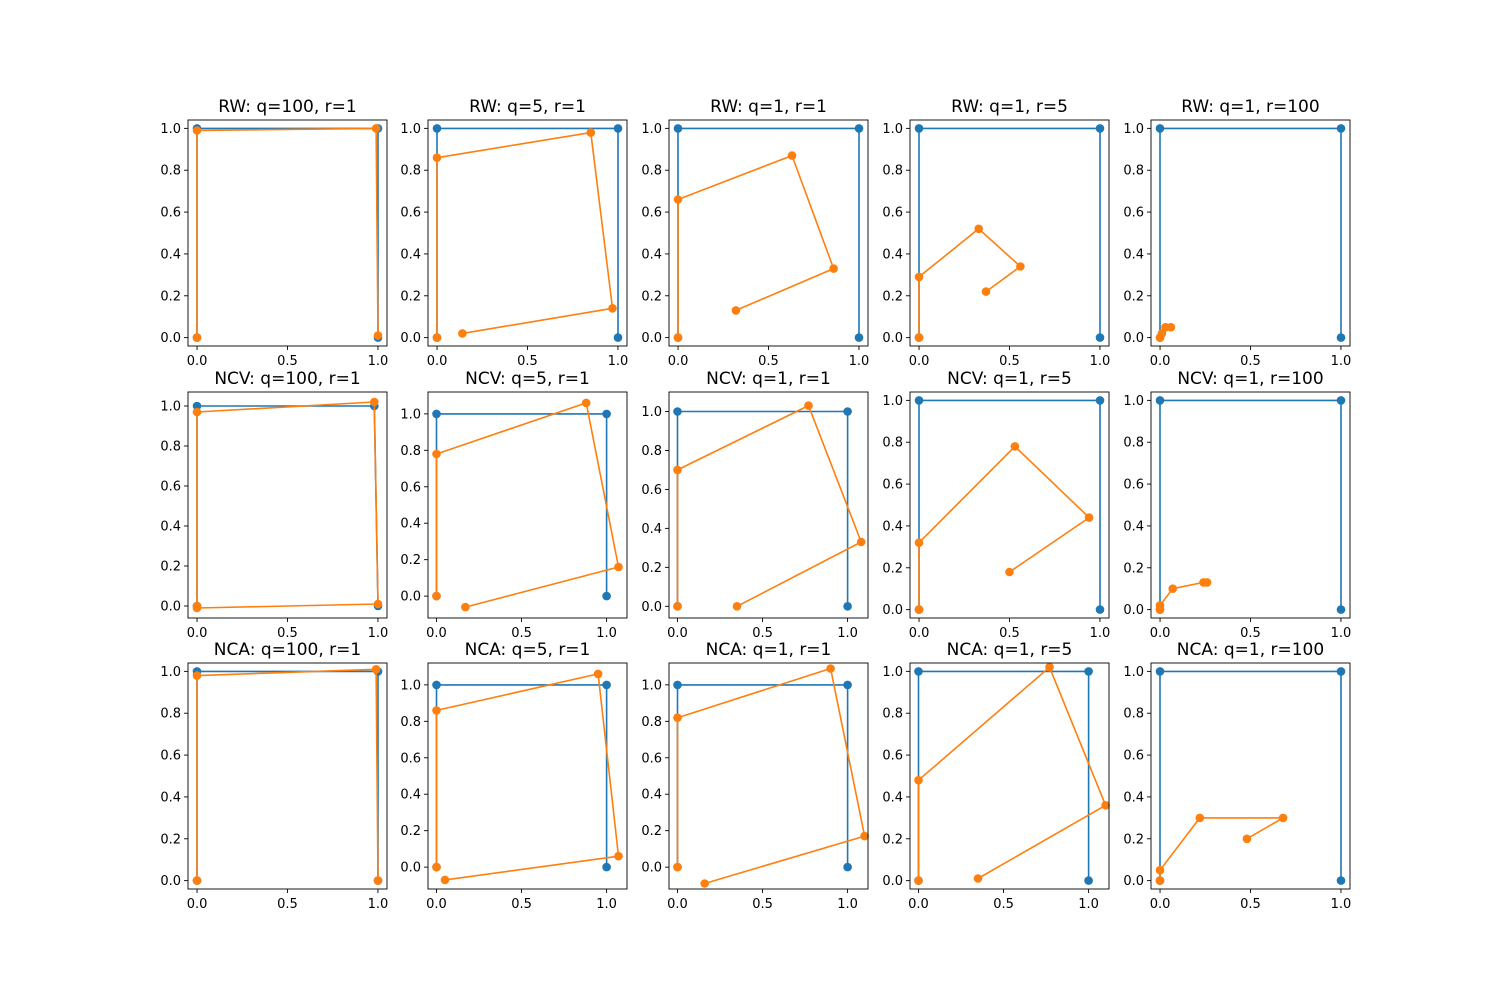 This screenshot has height=1000, width=1500. I want to click on subplot-title: NCA: q=1, r=100, so click(1250, 650).